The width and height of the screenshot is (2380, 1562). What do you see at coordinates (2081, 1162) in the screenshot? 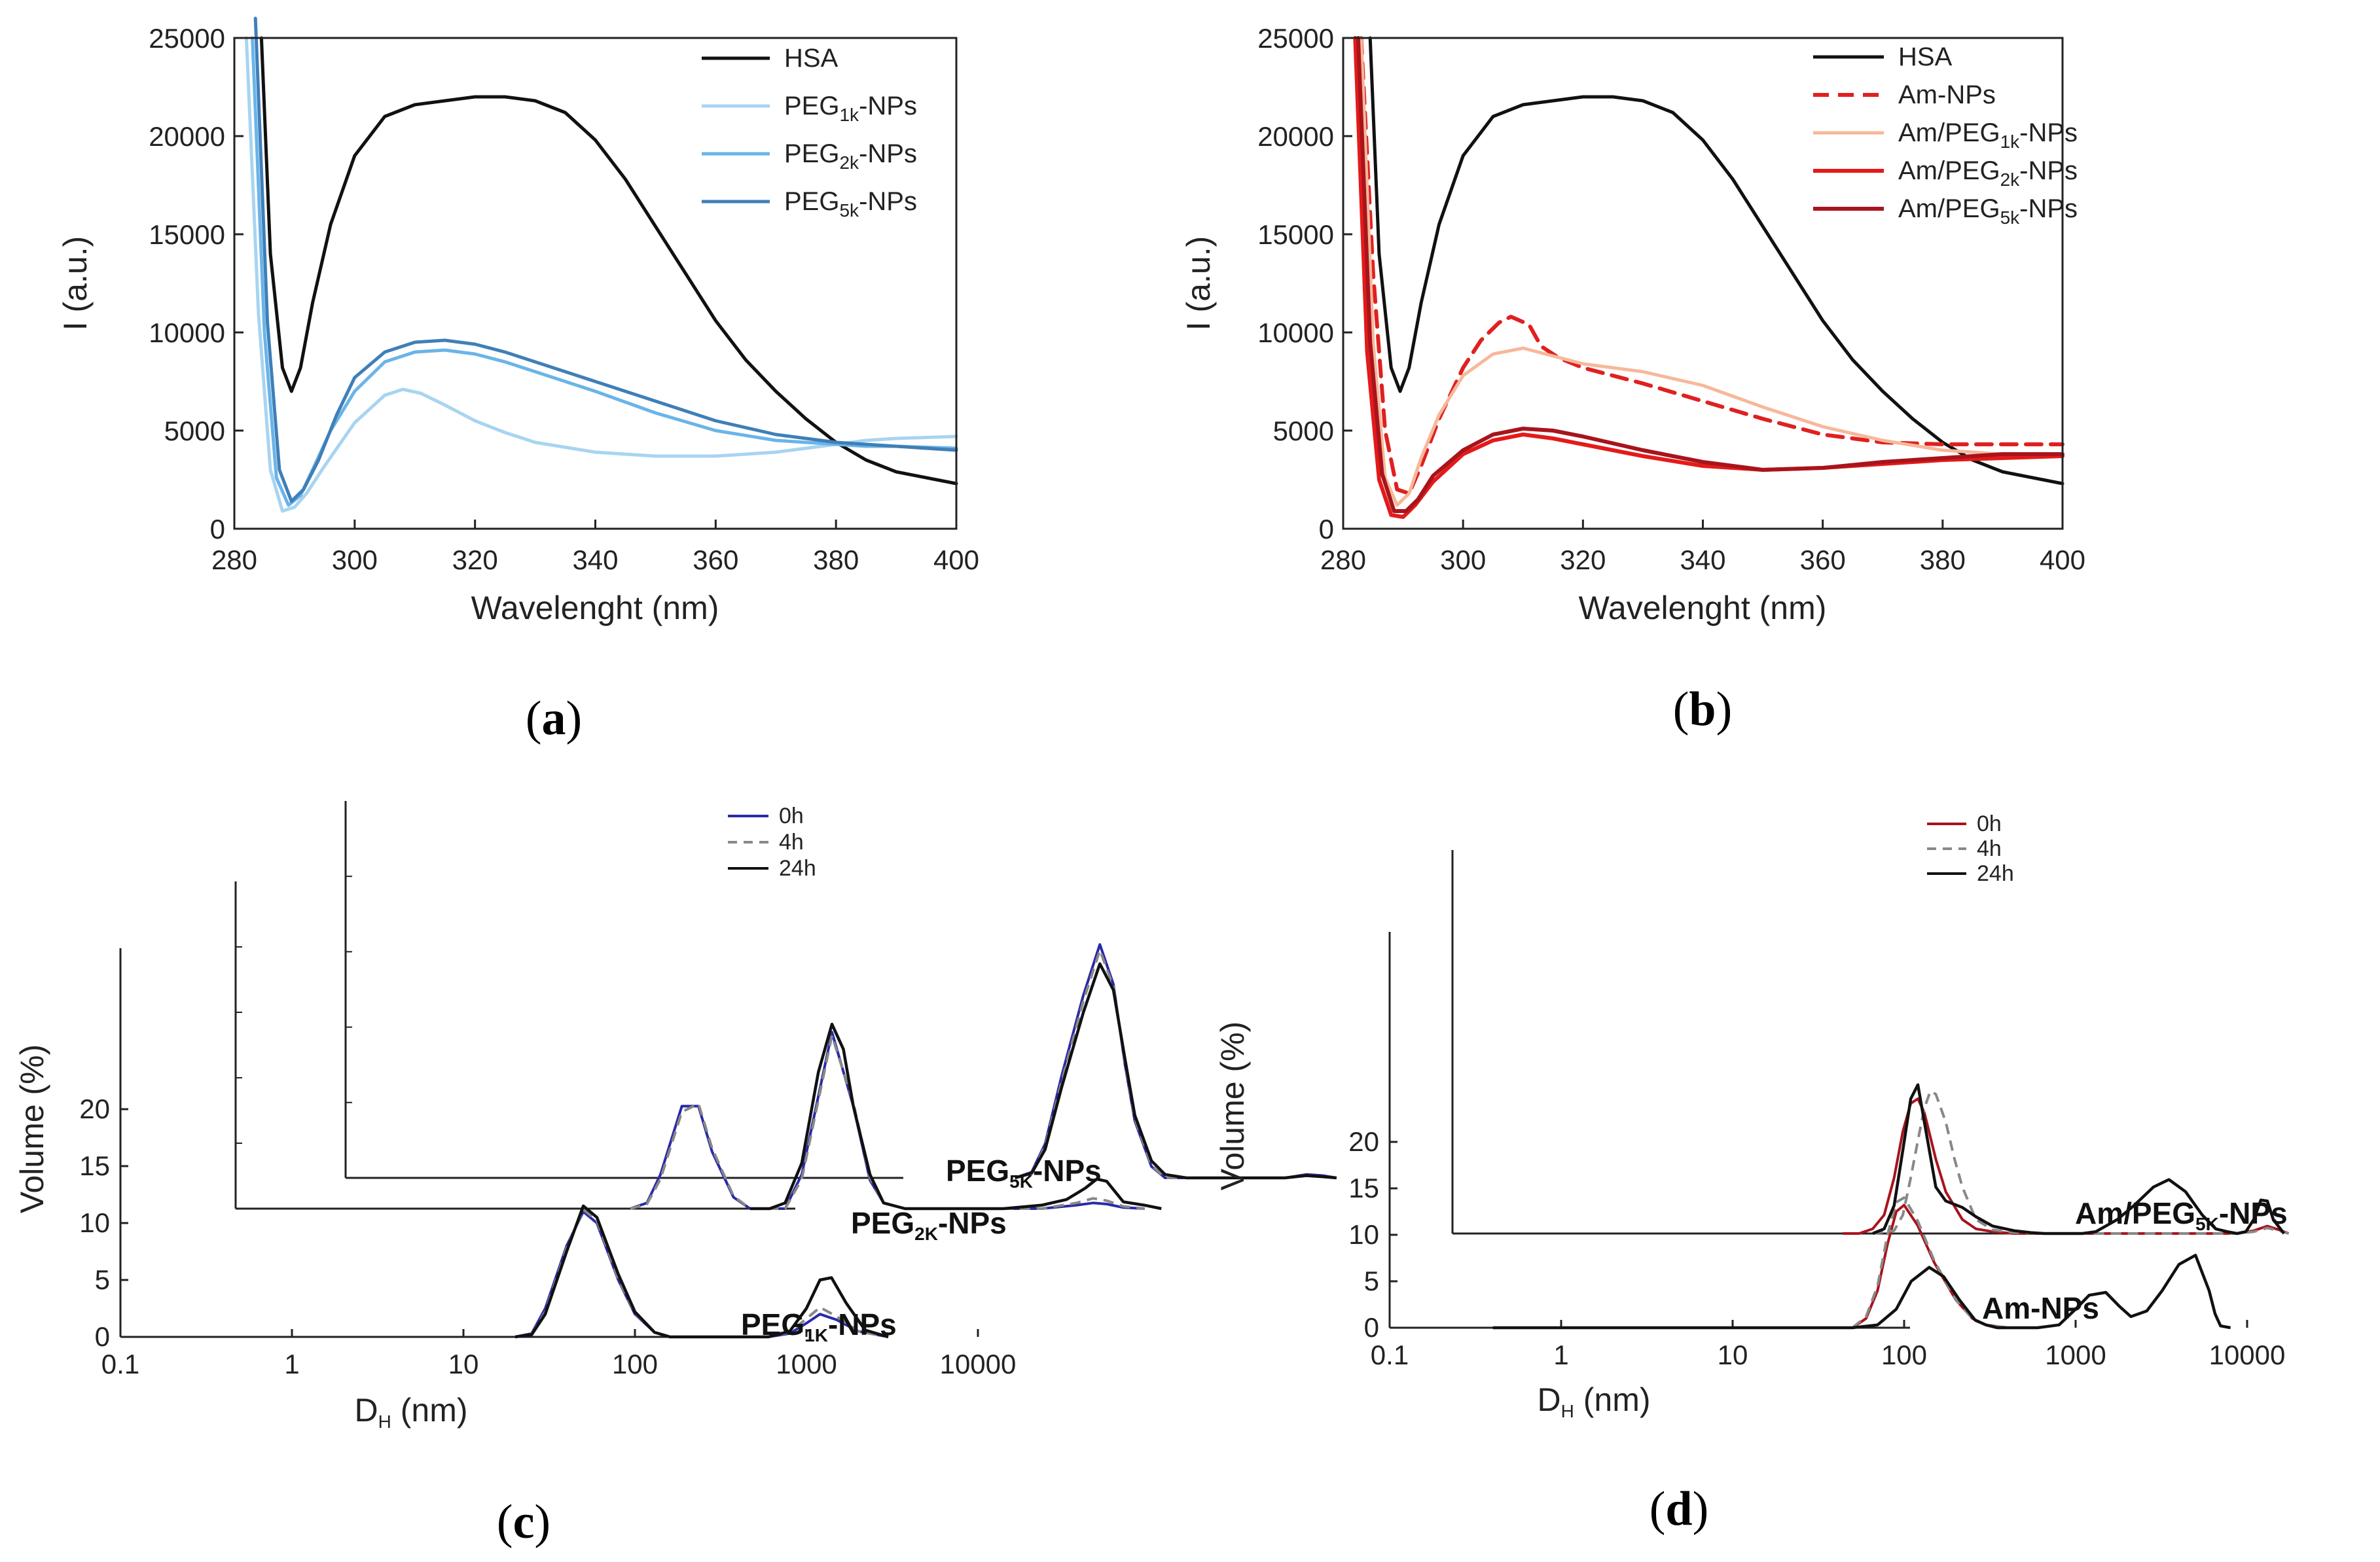
I see `series-line-am-peg5k-nps-4h` at bounding box center [2081, 1162].